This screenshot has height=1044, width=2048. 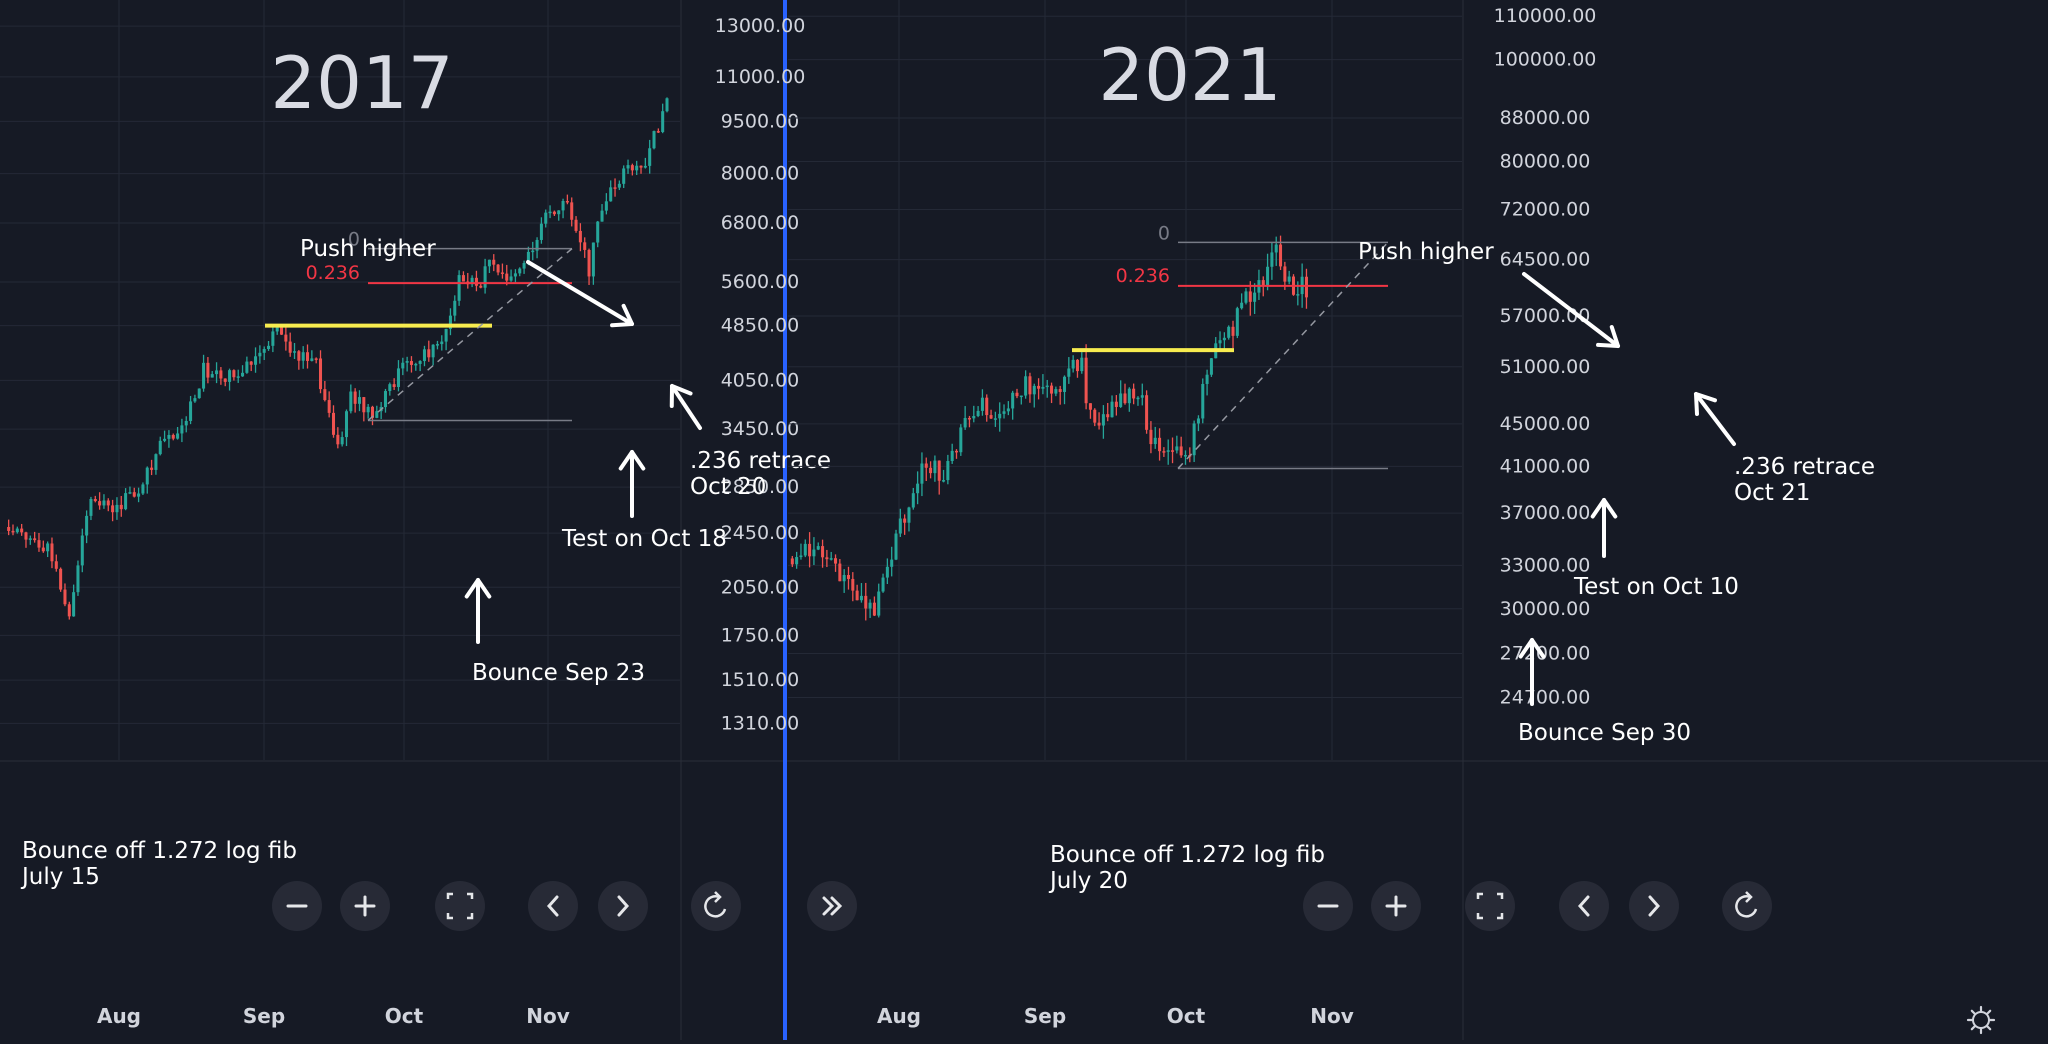 I want to click on y-tick-label: 11000.00, so click(x=760, y=77).